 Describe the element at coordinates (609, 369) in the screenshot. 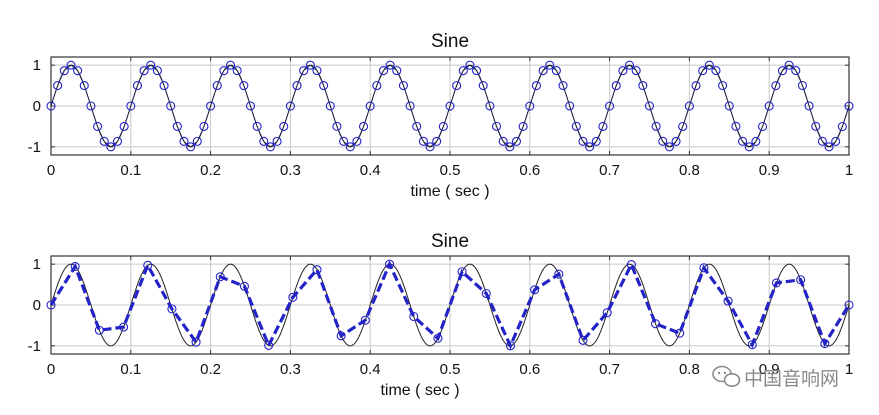

I see `x-tick-label: 0.7` at that location.